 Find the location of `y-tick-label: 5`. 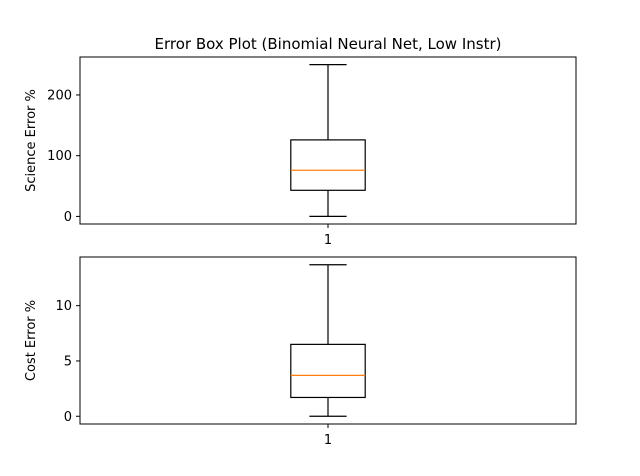

y-tick-label: 5 is located at coordinates (68, 361).